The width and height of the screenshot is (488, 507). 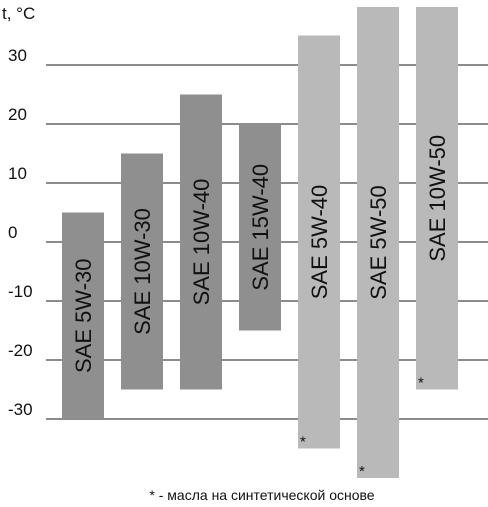 I want to click on bar-label: SAE 10W-30, so click(x=142, y=271).